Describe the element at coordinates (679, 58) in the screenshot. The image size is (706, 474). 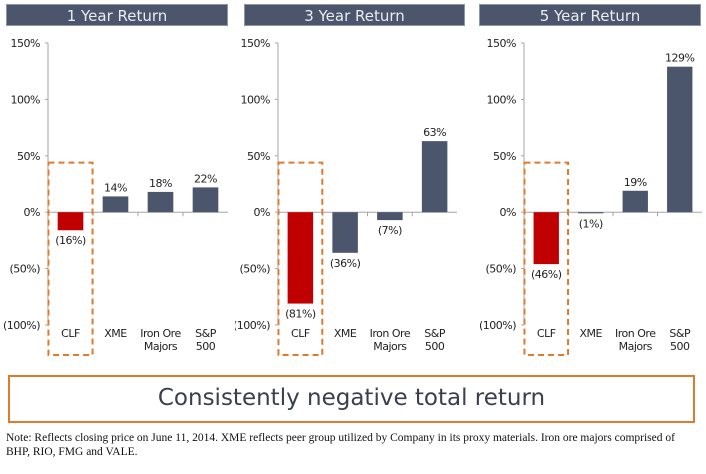
I see `data-label: 129%` at that location.